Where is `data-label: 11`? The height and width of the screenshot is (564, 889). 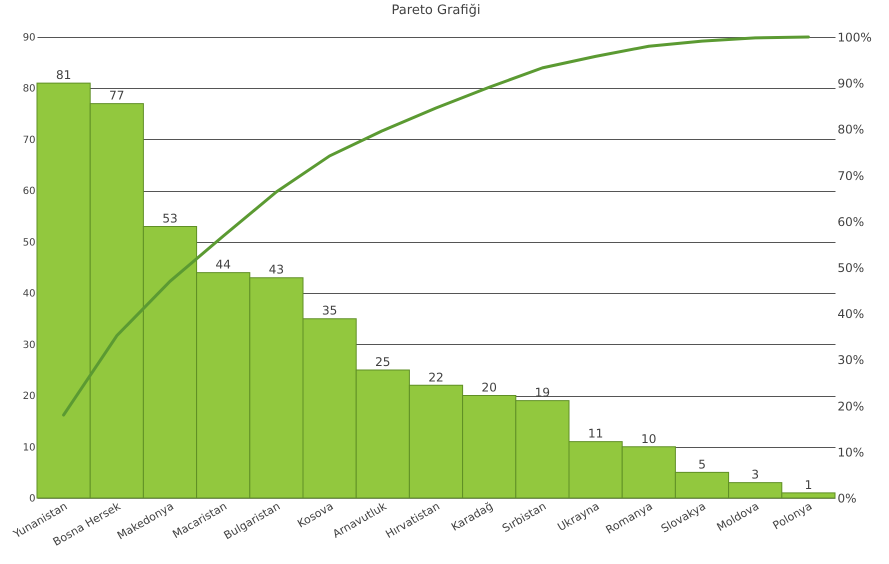
data-label: 11 is located at coordinates (596, 433).